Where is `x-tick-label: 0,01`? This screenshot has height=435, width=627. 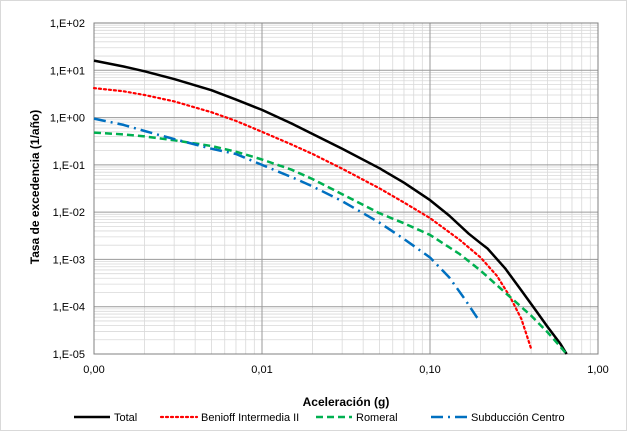 x-tick-label: 0,01 is located at coordinates (261, 370).